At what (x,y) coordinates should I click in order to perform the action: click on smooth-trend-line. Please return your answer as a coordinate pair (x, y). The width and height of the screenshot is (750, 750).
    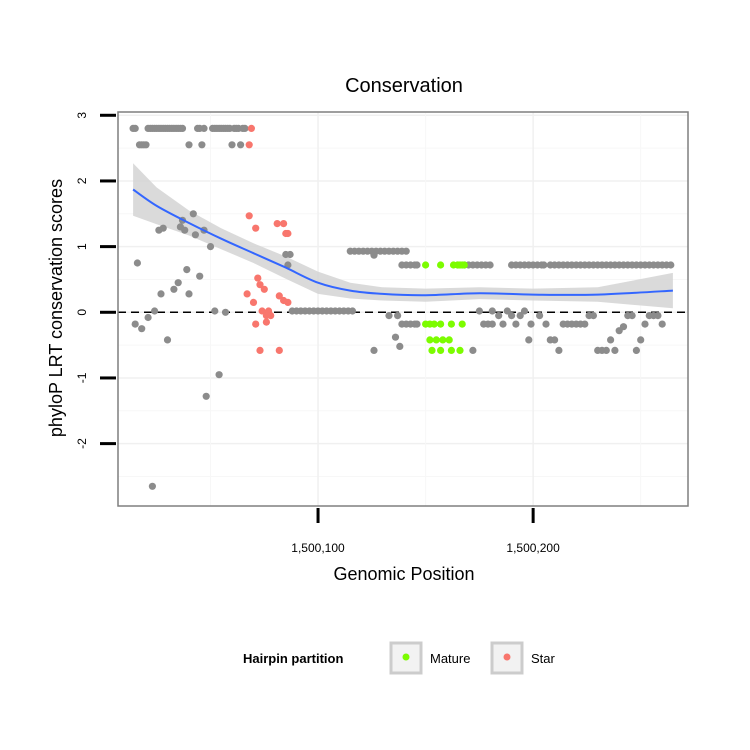
    Looking at the image, I should click on (402, 242).